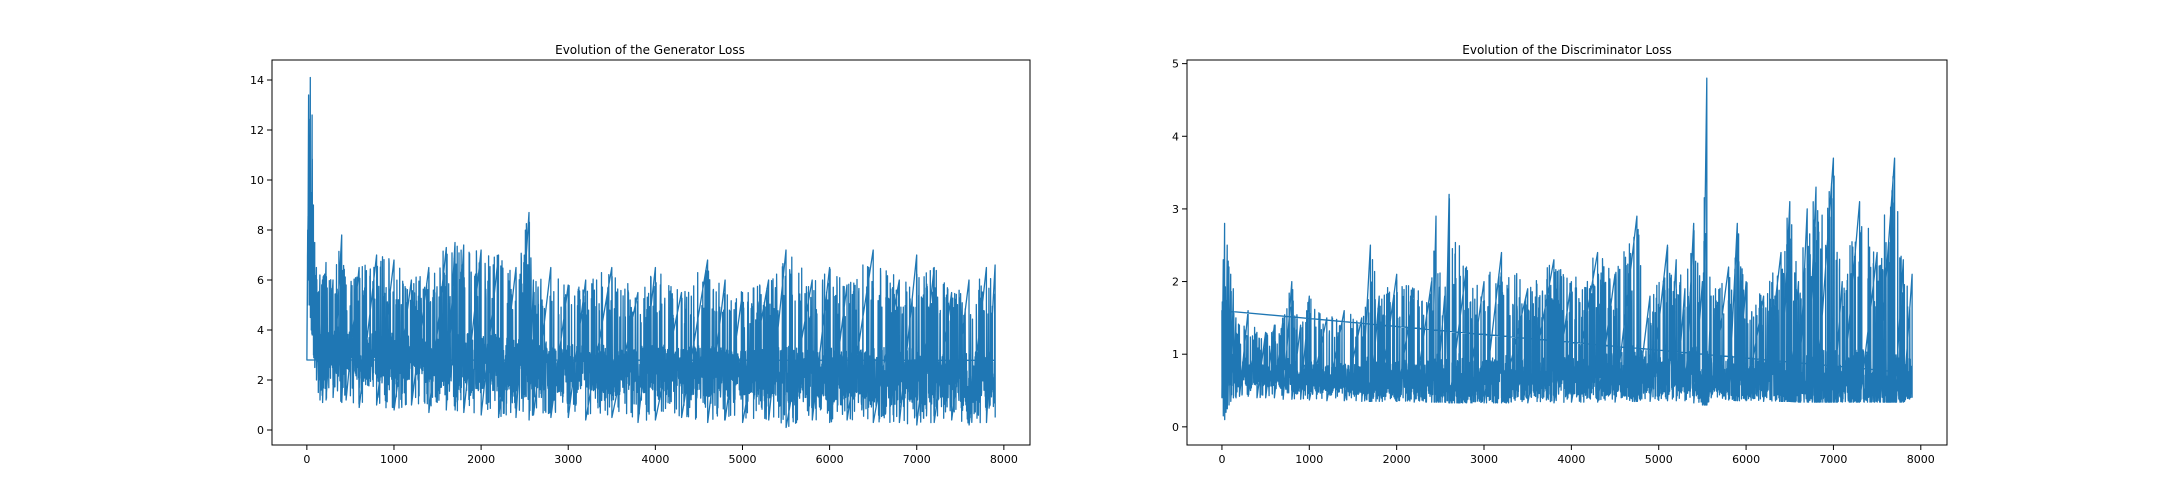  What do you see at coordinates (1921, 459) in the screenshot?
I see `discriminator-x-tick-label: 8000` at bounding box center [1921, 459].